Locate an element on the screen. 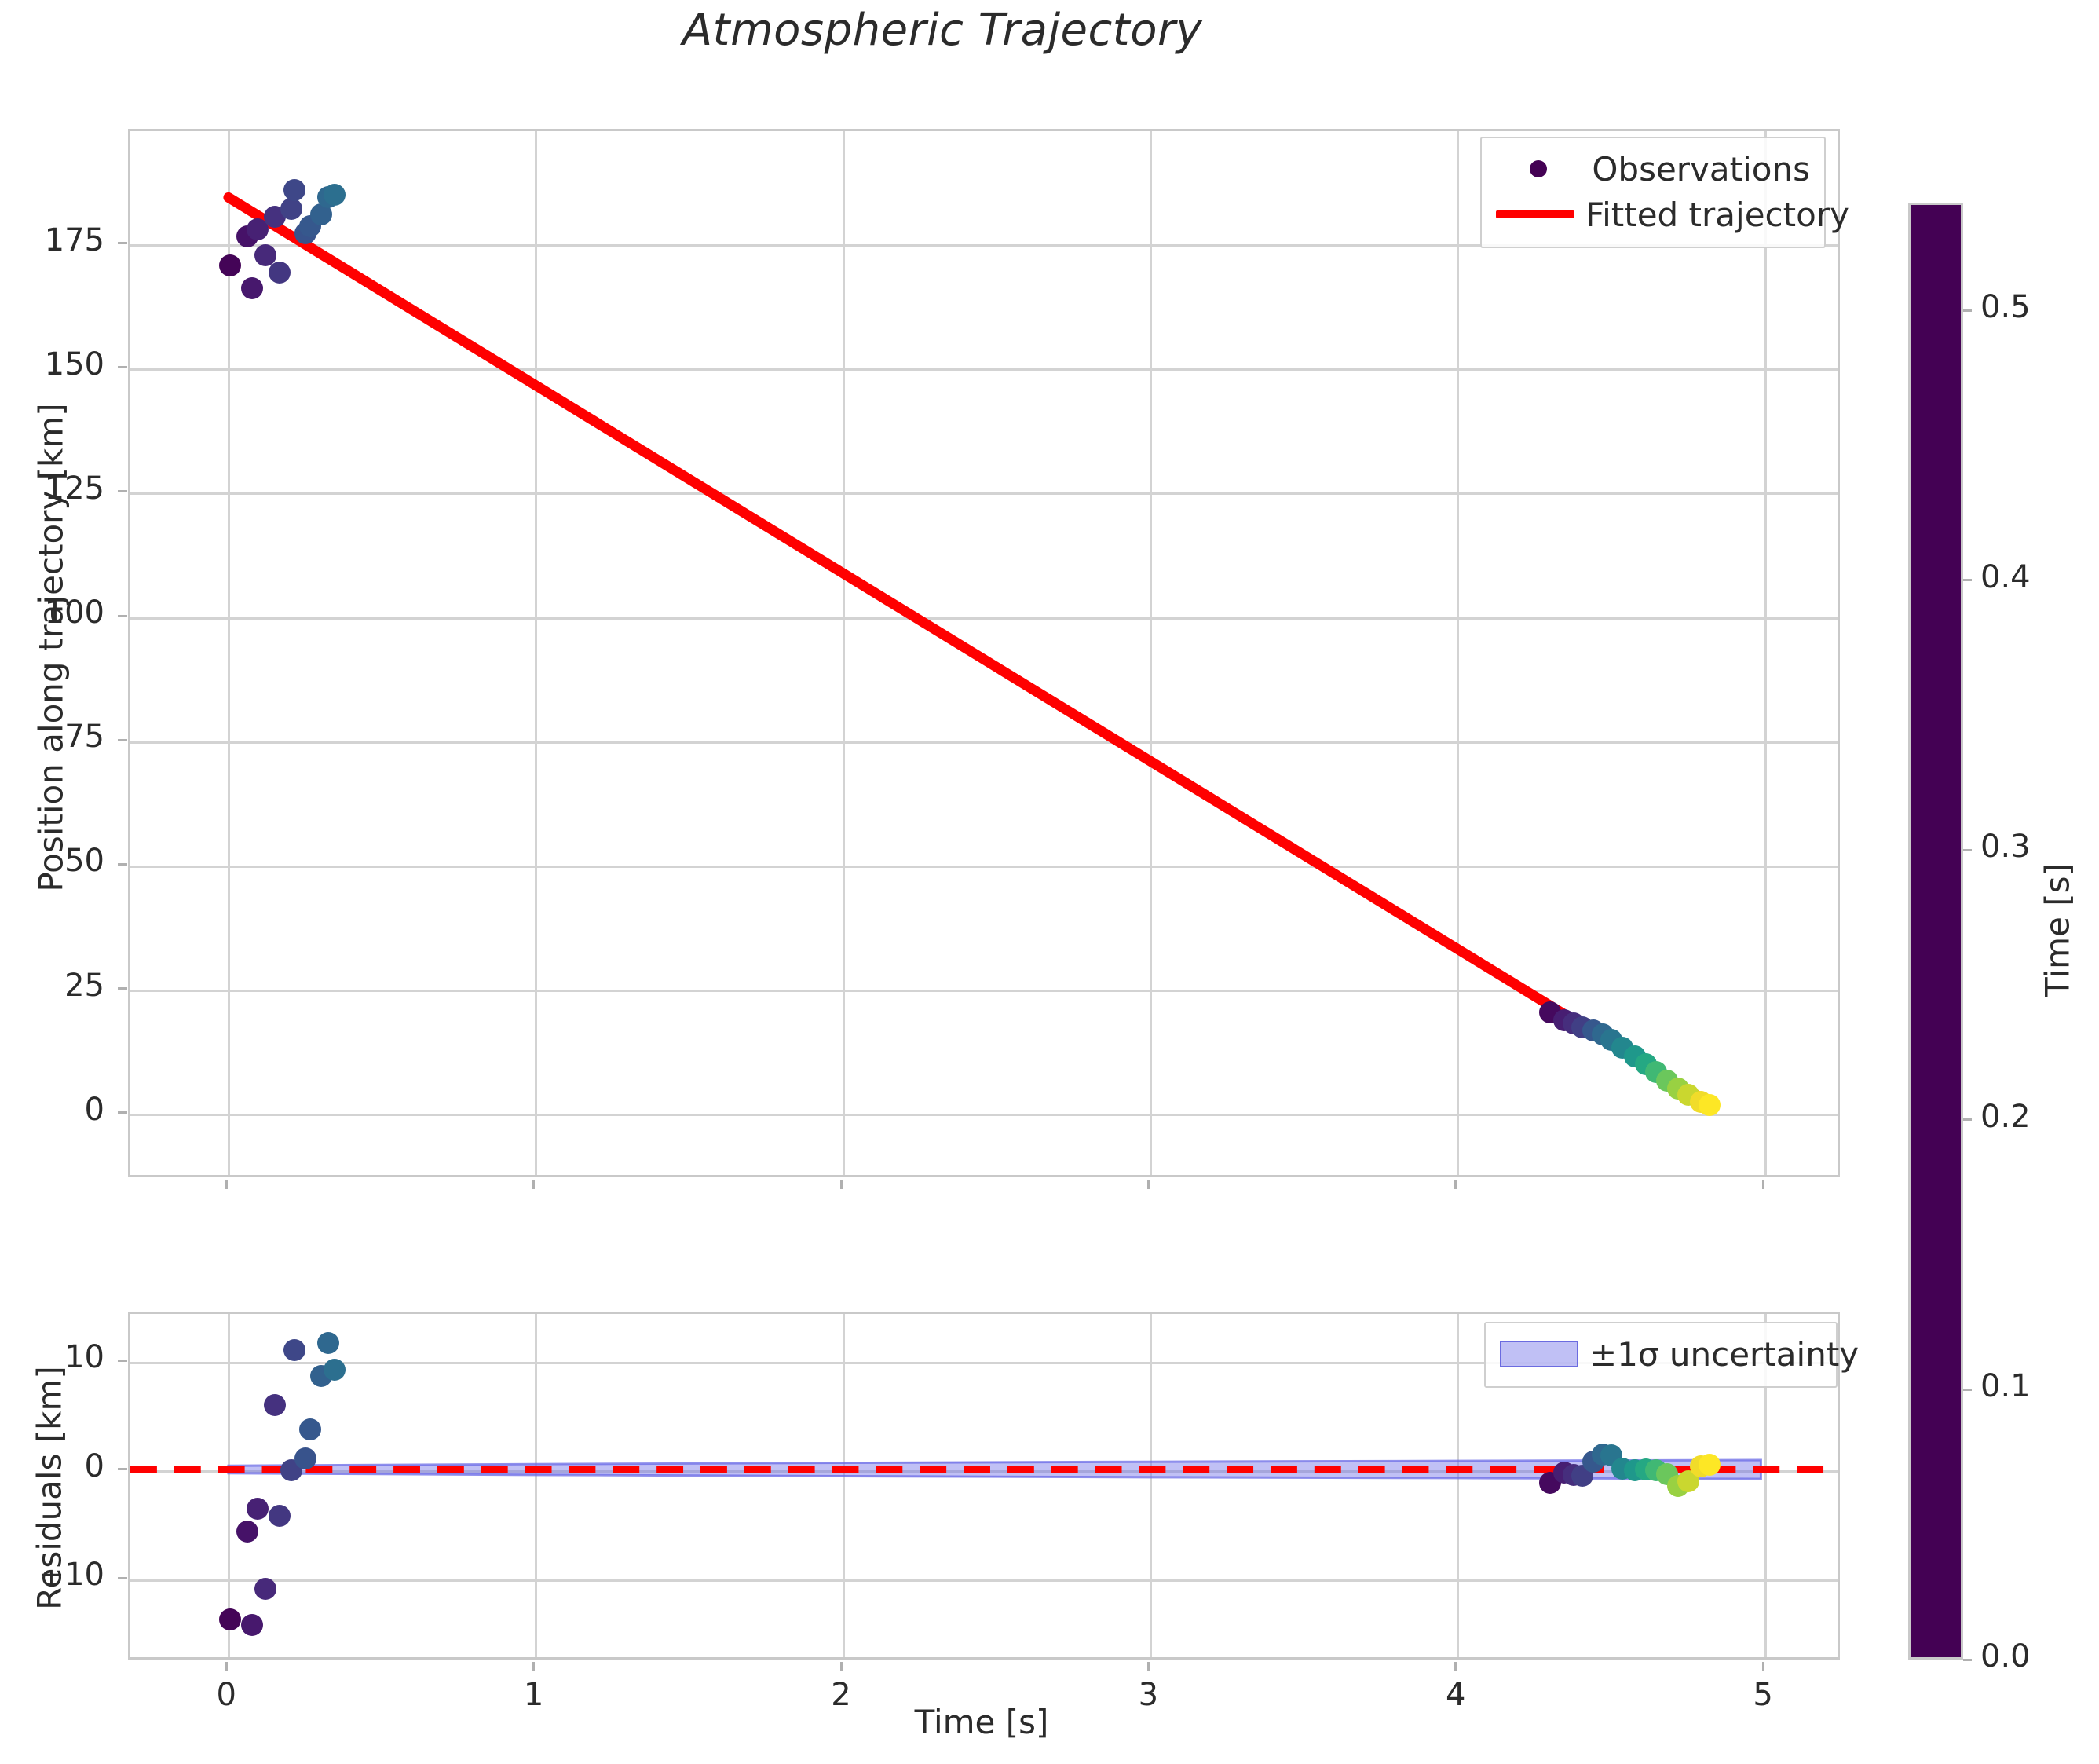 The width and height of the screenshot is (2099, 1764). x-tick-label: 1 is located at coordinates (533, 1695).